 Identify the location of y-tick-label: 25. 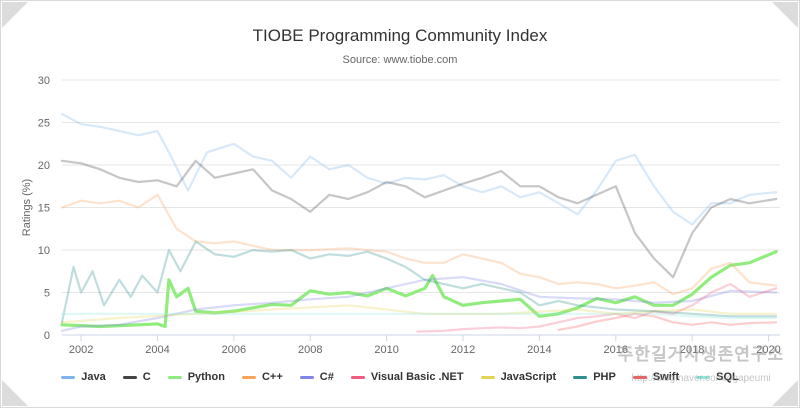
(44, 124).